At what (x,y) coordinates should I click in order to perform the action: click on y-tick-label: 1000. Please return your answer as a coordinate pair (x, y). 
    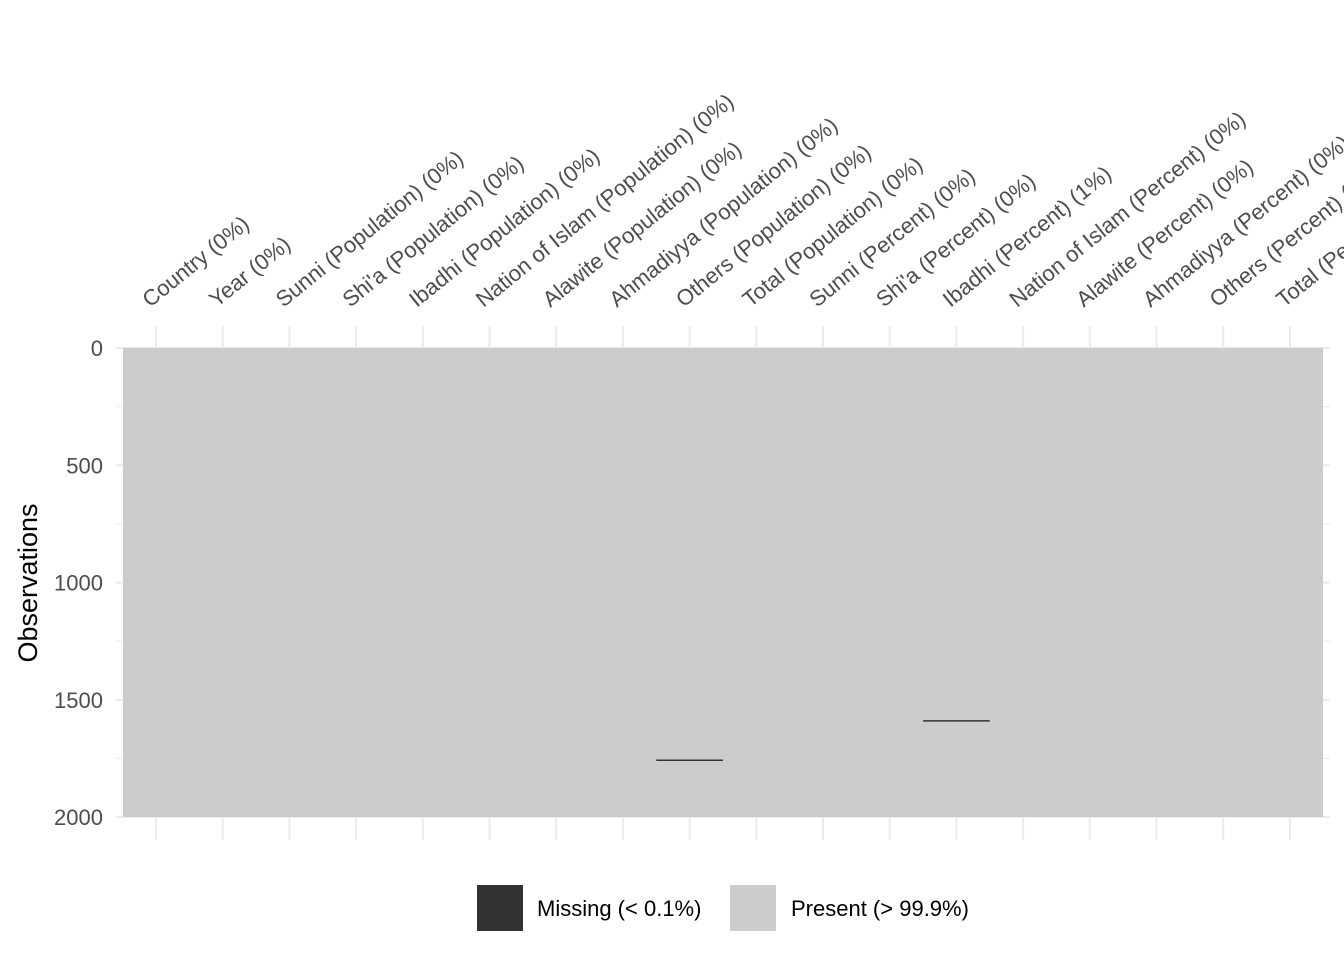
    Looking at the image, I should click on (78, 583).